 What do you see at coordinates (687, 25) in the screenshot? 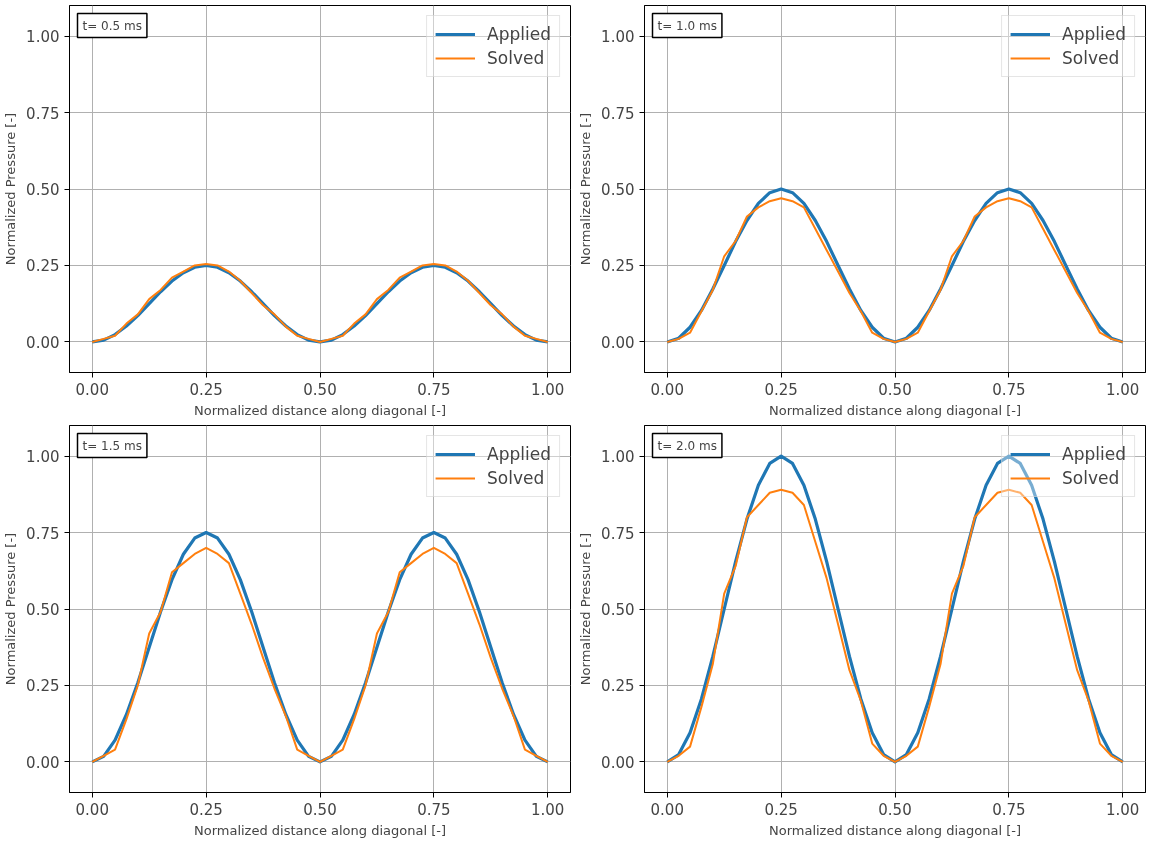
I see `annotation: t= 1.0 ms` at bounding box center [687, 25].